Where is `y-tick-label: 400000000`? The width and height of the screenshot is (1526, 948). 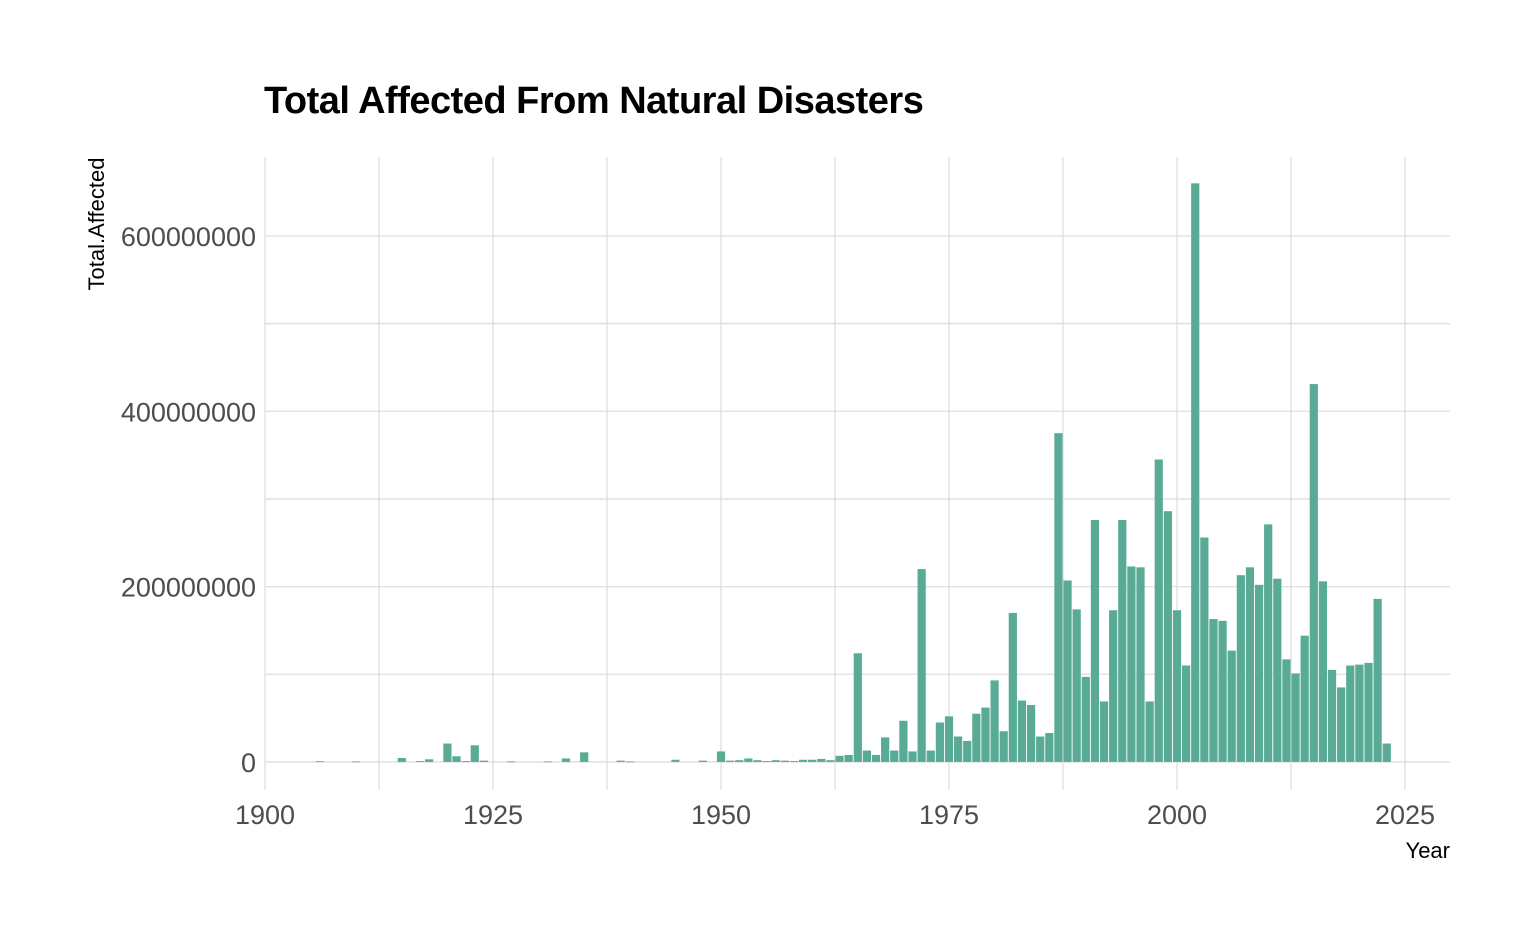 y-tick-label: 400000000 is located at coordinates (188, 412).